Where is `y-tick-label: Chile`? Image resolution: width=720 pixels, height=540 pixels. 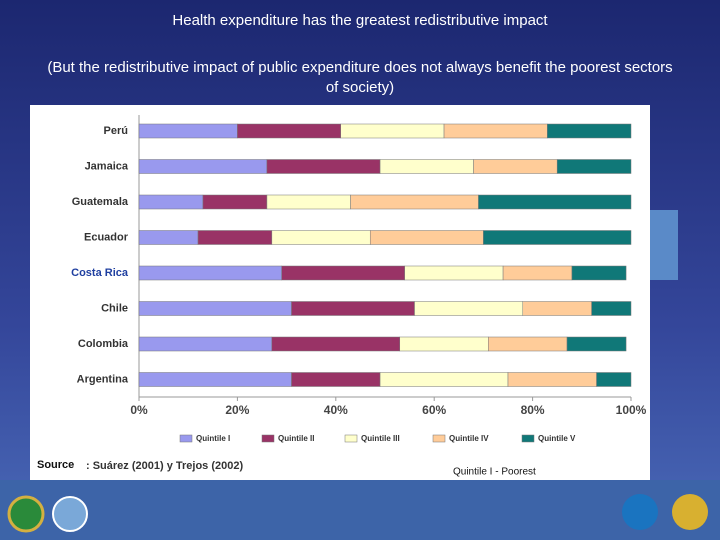 y-tick-label: Chile is located at coordinates (114, 308).